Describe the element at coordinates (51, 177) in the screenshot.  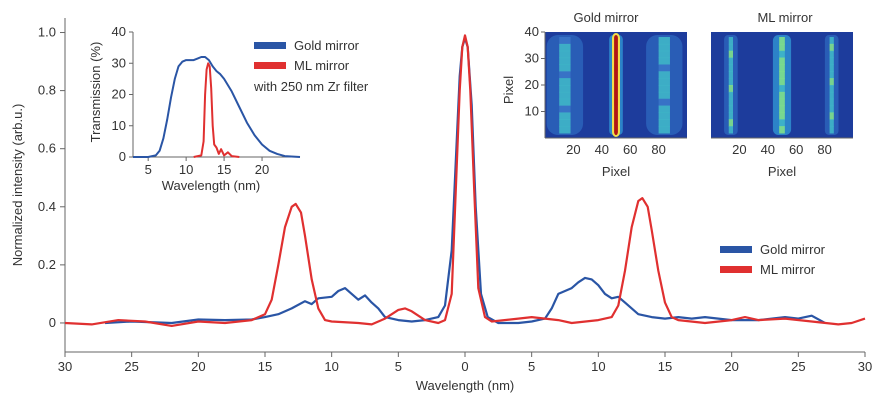
I see `main-y-ticks: 0 0.2 0.4 0.6 0.8 1.0` at that location.